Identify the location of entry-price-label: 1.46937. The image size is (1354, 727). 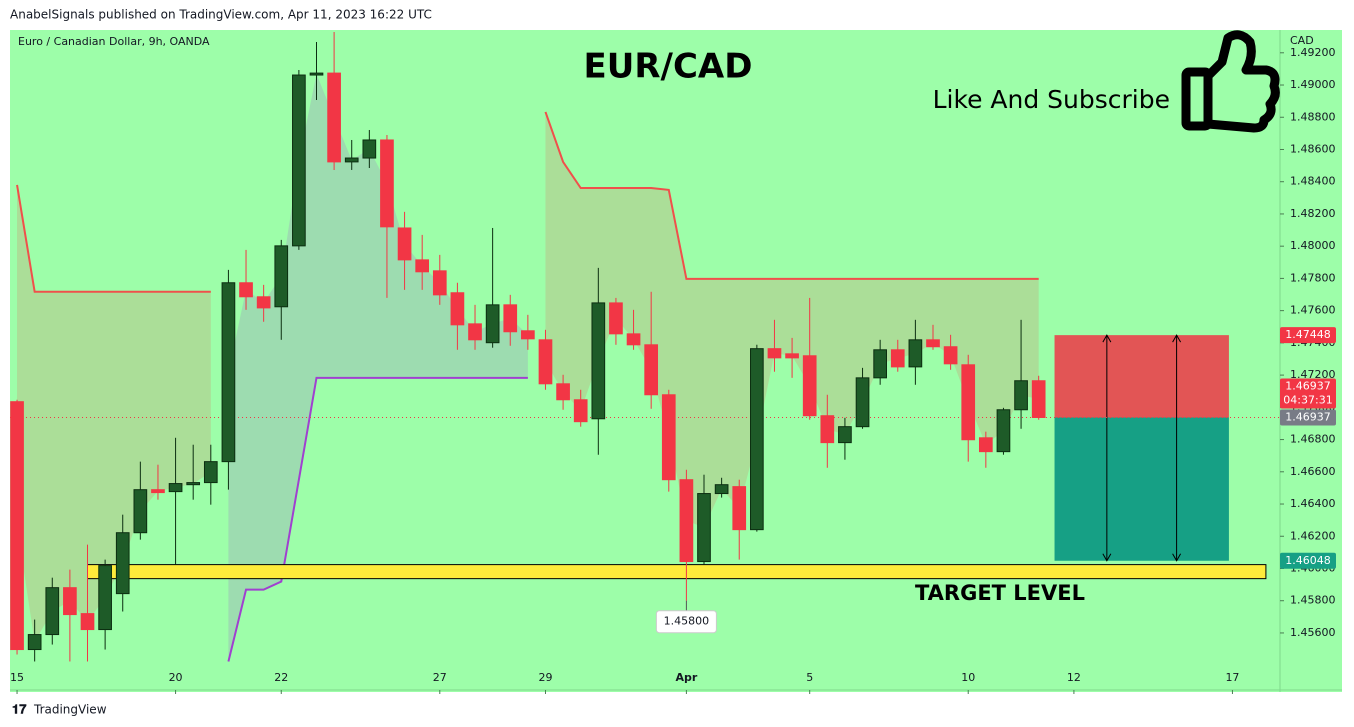
(1308, 416).